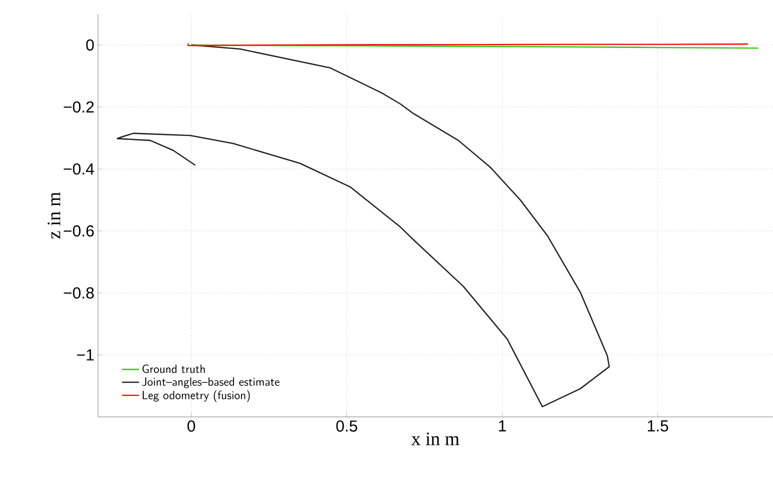  Describe the element at coordinates (191, 426) in the screenshot. I see `x-tick-label: 0` at that location.